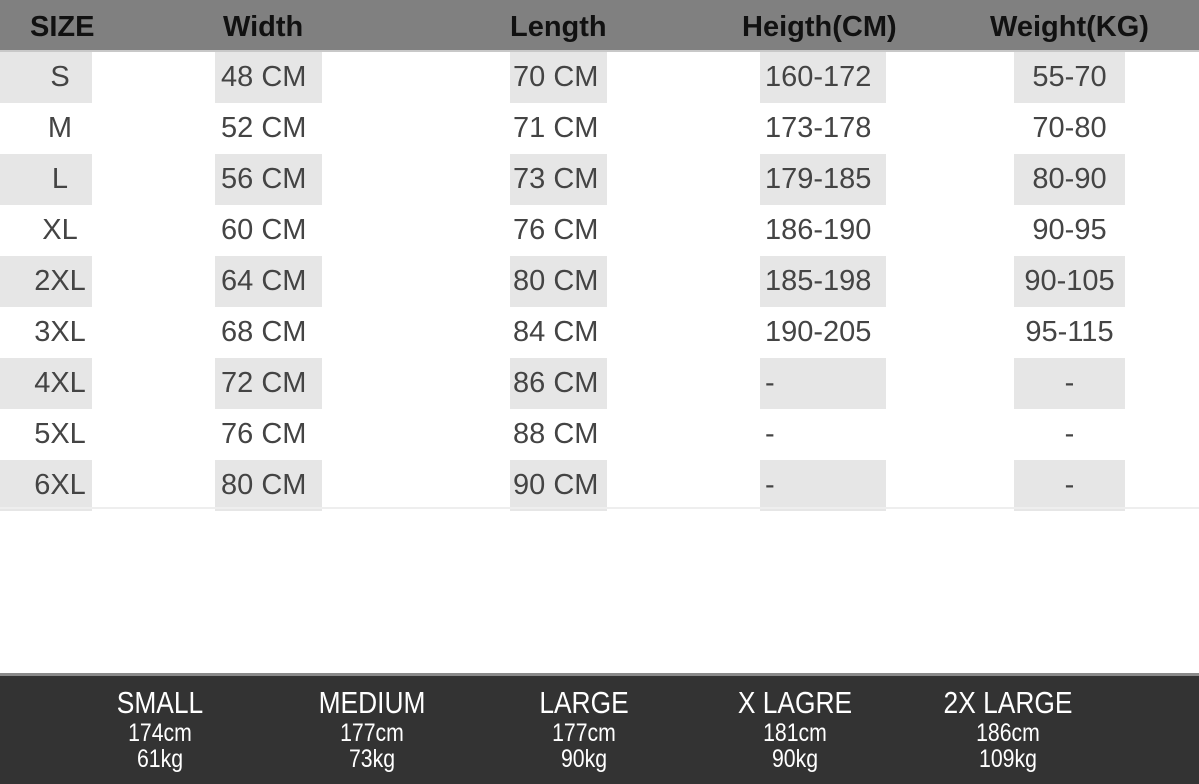  What do you see at coordinates (268, 281) in the screenshot?
I see `width-cell: 64 CM` at bounding box center [268, 281].